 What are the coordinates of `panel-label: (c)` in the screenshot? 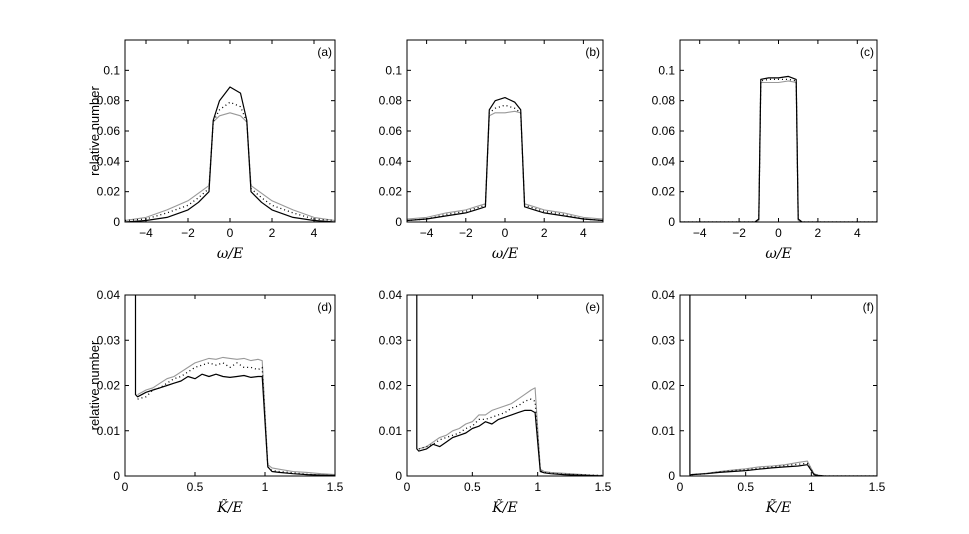 It's located at (867, 52).